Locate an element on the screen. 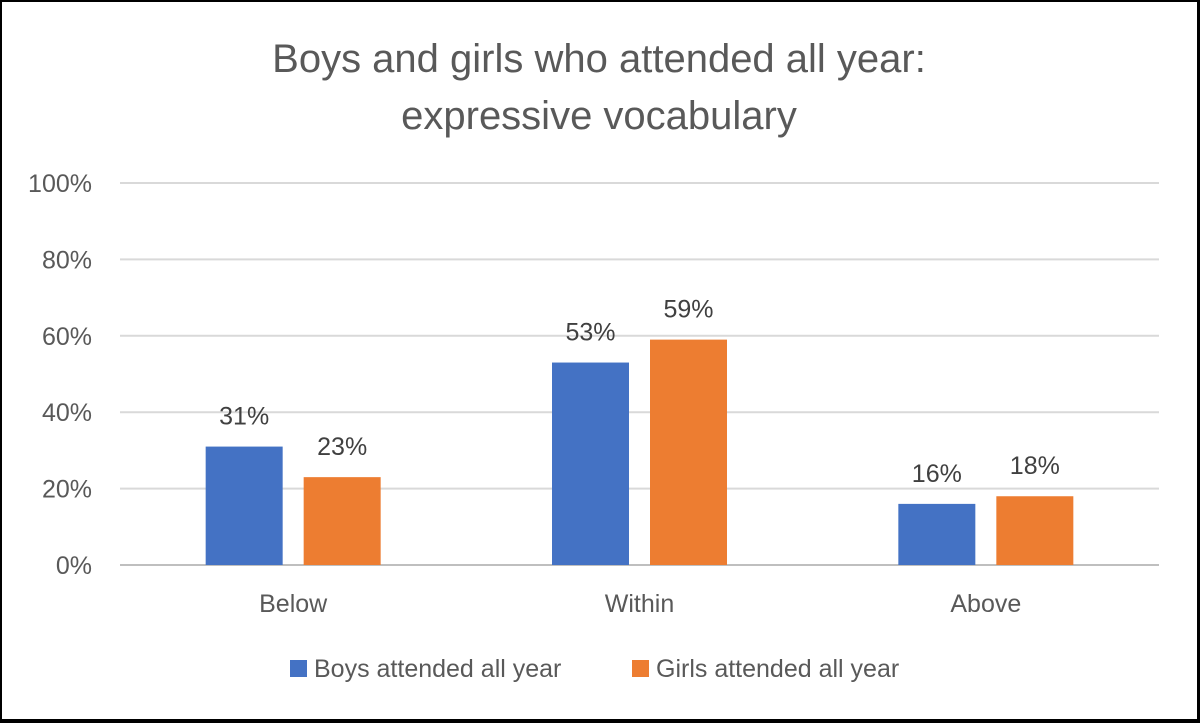  chart-title-line-2: expressive vocabulary is located at coordinates (599, 116).